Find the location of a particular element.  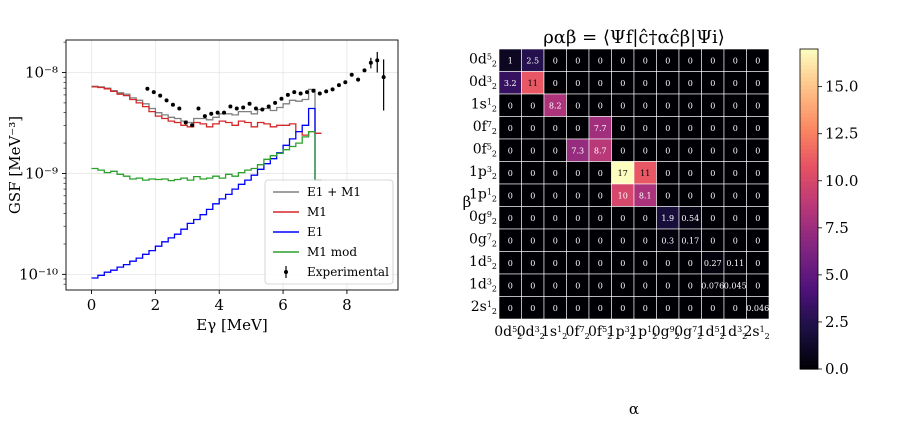

x-tick-label: 8 is located at coordinates (347, 305).